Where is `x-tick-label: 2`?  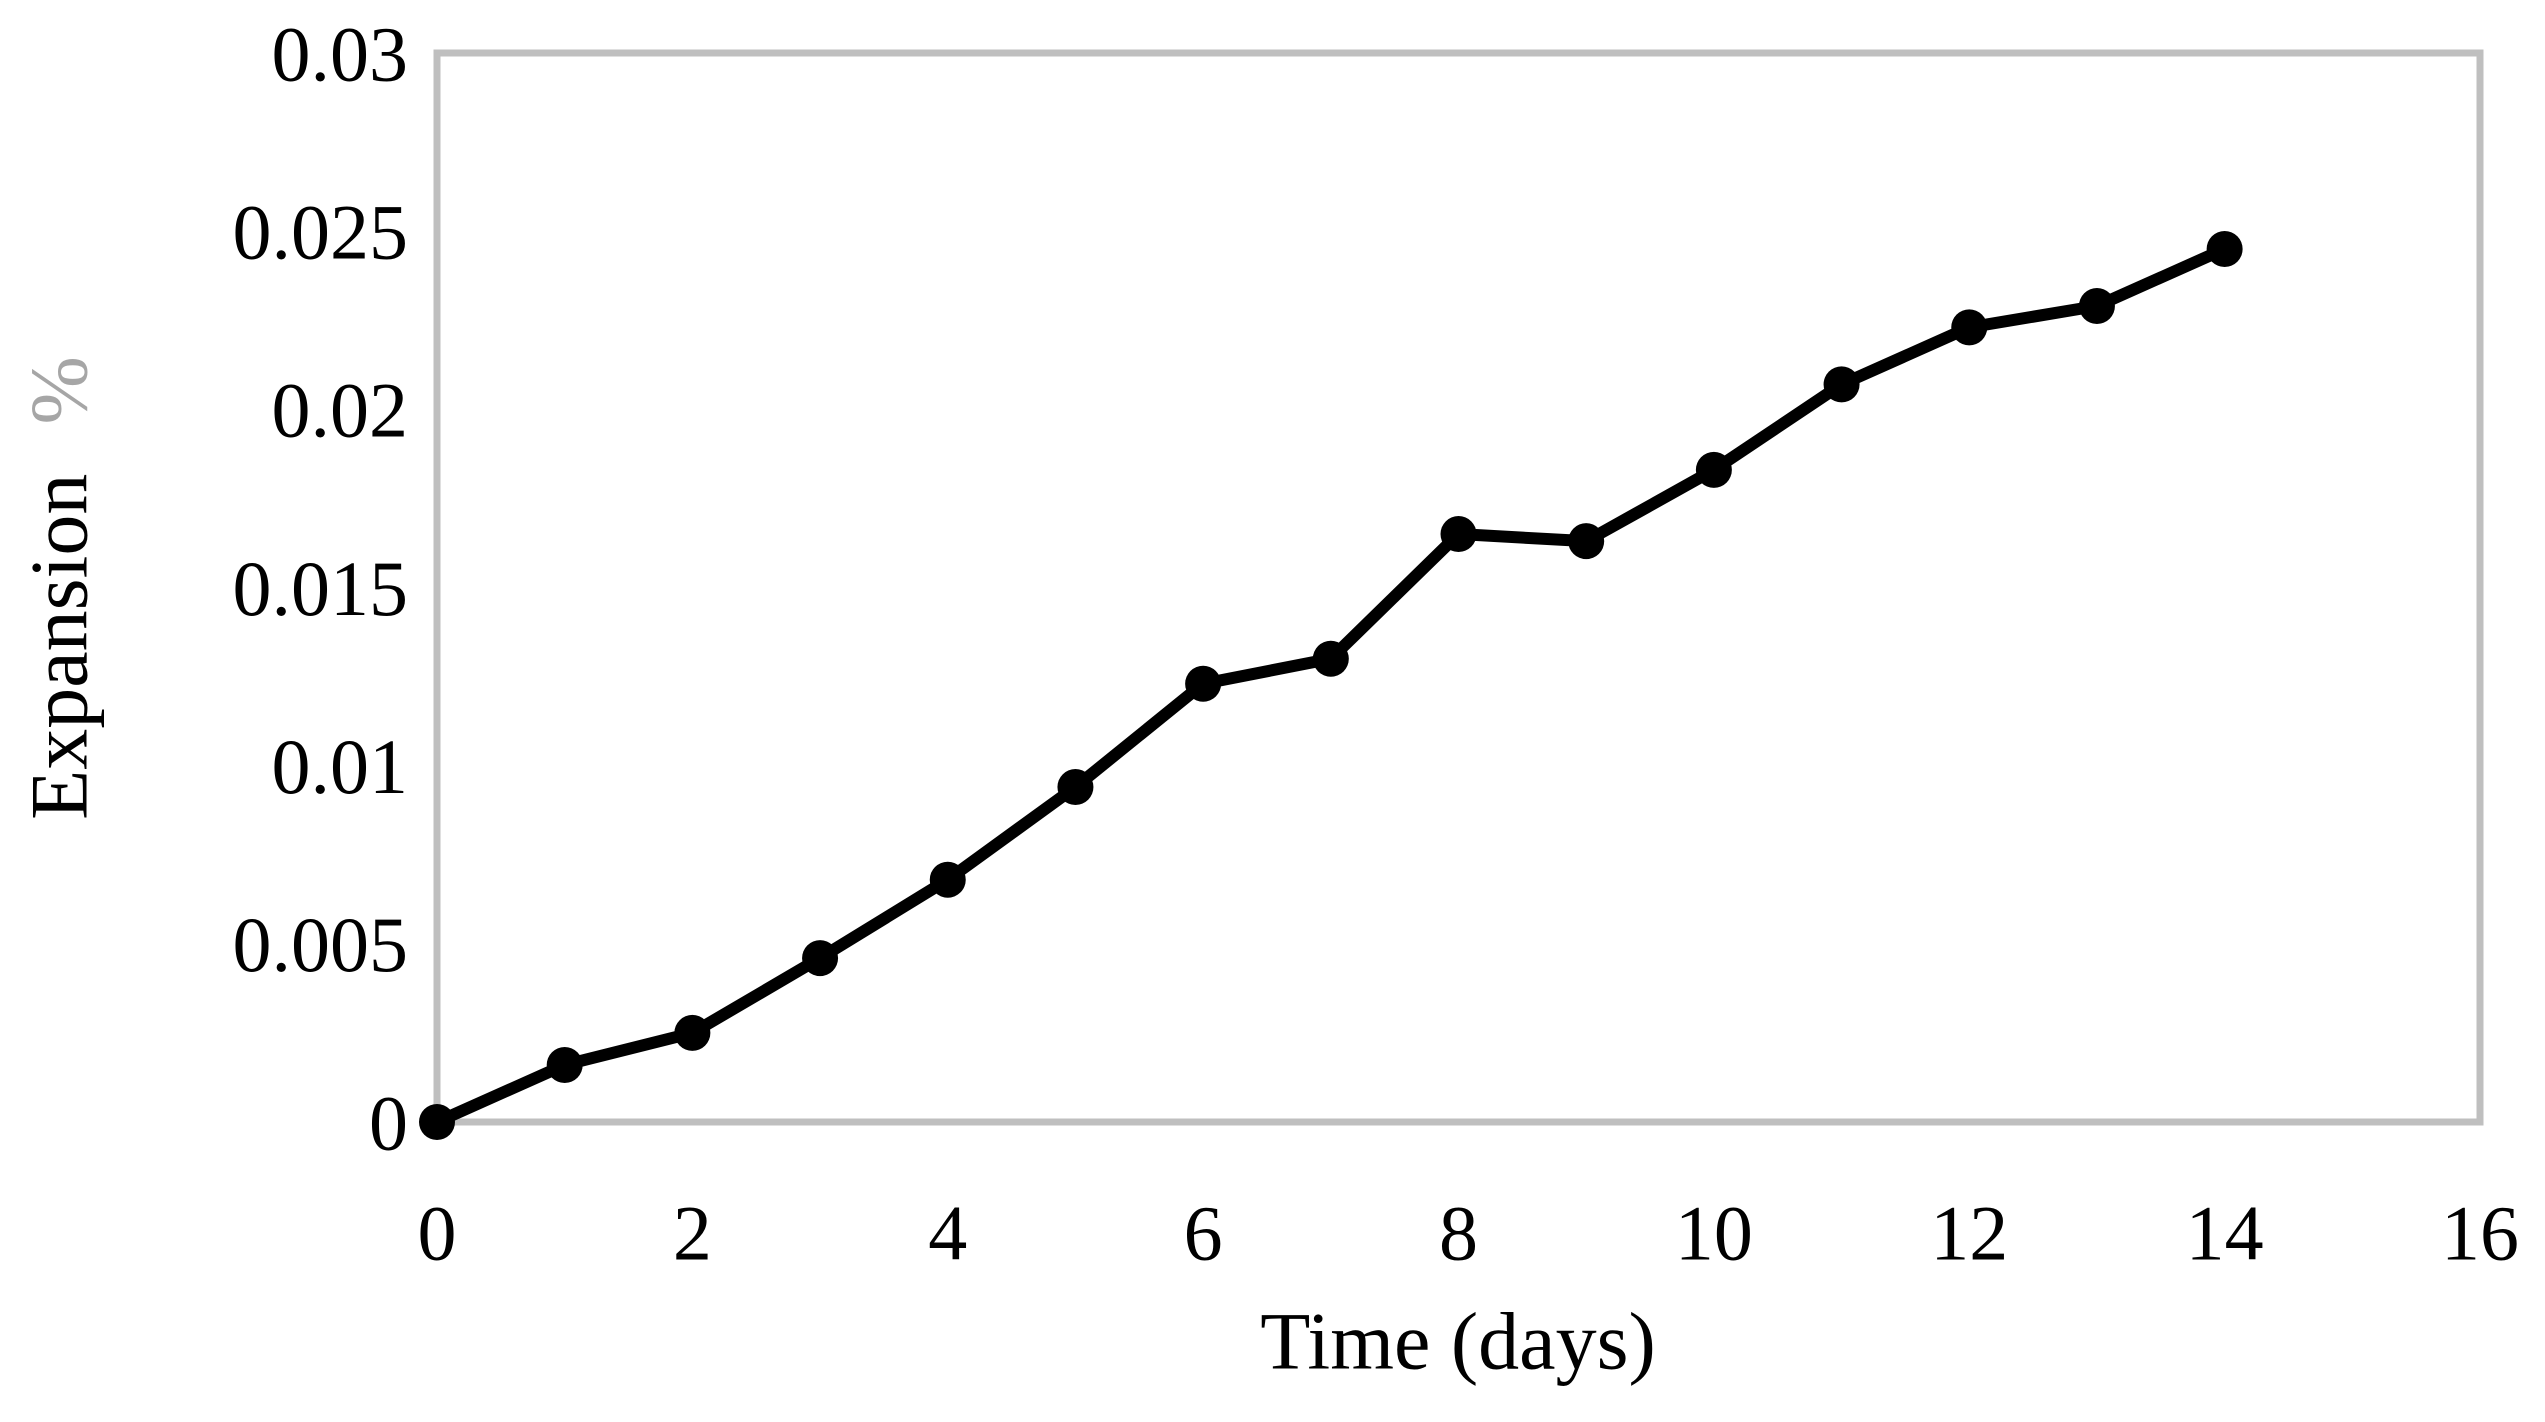
x-tick-label: 2 is located at coordinates (692, 1232).